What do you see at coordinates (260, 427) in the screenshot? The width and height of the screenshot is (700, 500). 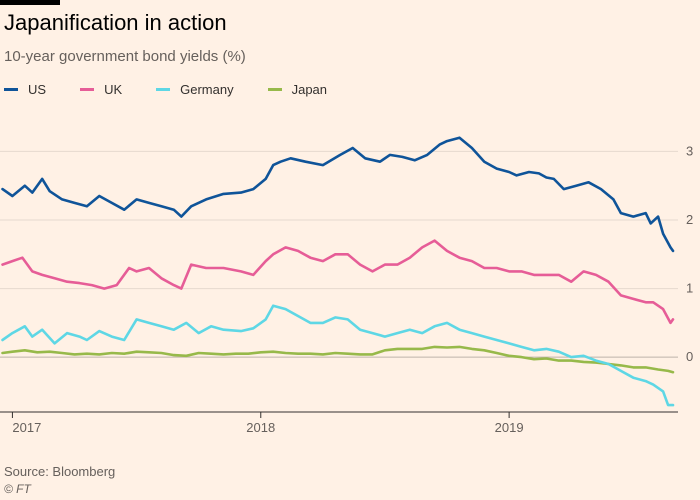 I see `x-tick-label-2018: 2018` at bounding box center [260, 427].